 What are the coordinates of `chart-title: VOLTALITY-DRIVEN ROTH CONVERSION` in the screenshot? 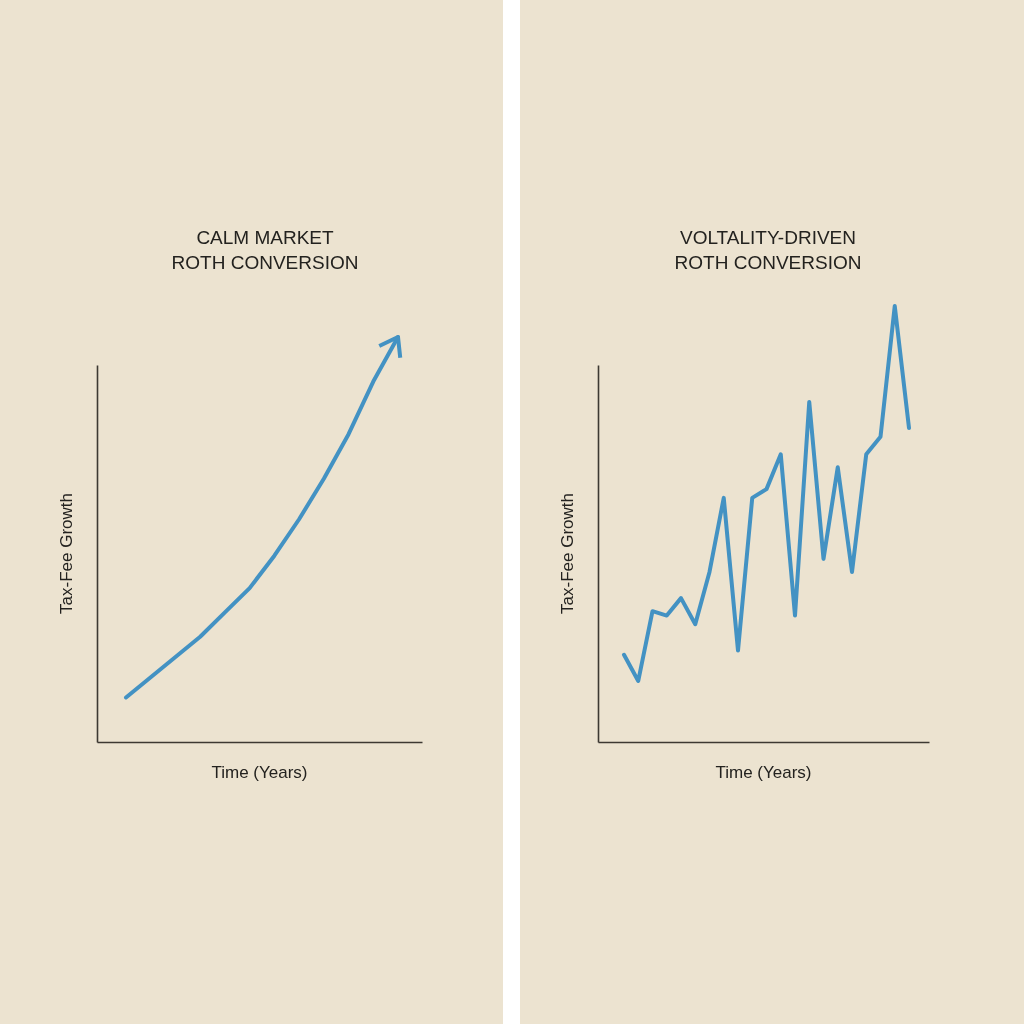 It's located at (768, 250).